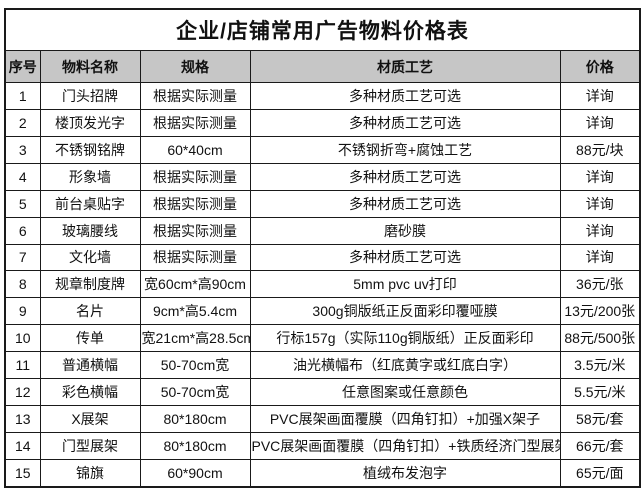 The image size is (643, 495). I want to click on cell-material: 行标157g（实际110g铜版纸）正反面彩印, so click(405, 338).